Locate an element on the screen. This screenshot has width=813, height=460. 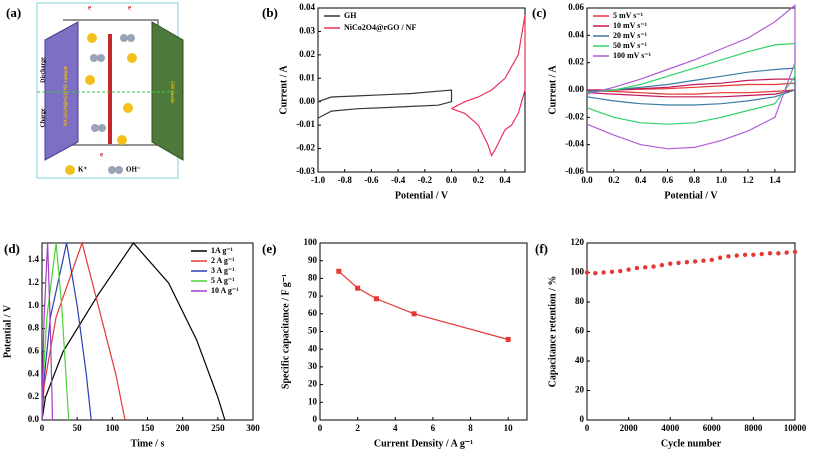
x-tick-label: 2000 is located at coordinates (629, 428).